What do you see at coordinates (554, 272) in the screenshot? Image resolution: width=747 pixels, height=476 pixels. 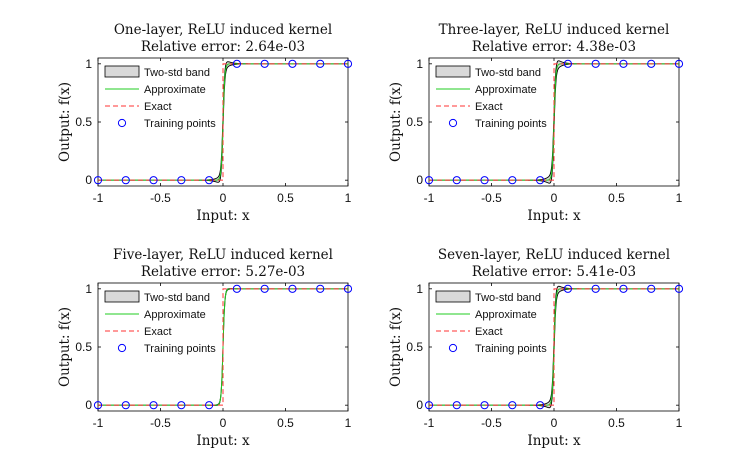 I see `chart-subtitle: Relative error: 5.41e-03` at bounding box center [554, 272].